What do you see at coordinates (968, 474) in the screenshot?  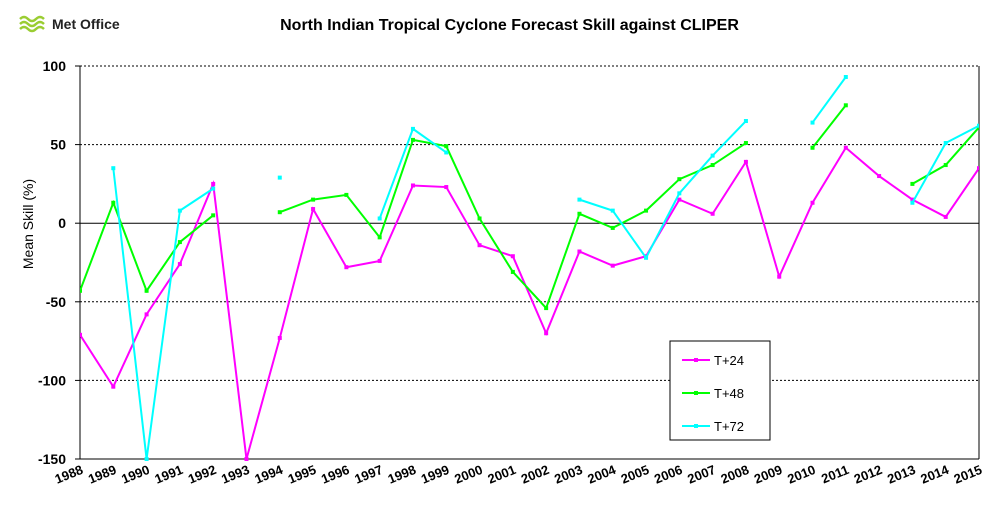 I see `x-tick-label: 2015` at bounding box center [968, 474].